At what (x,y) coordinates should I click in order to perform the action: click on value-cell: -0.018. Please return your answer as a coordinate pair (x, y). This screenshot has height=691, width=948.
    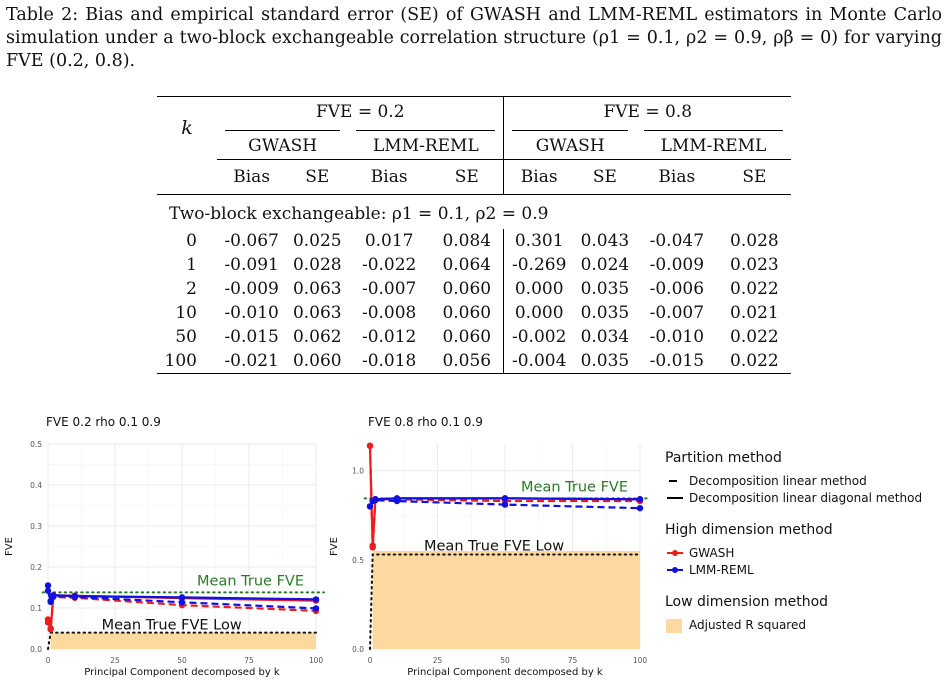
    Looking at the image, I should click on (389, 360).